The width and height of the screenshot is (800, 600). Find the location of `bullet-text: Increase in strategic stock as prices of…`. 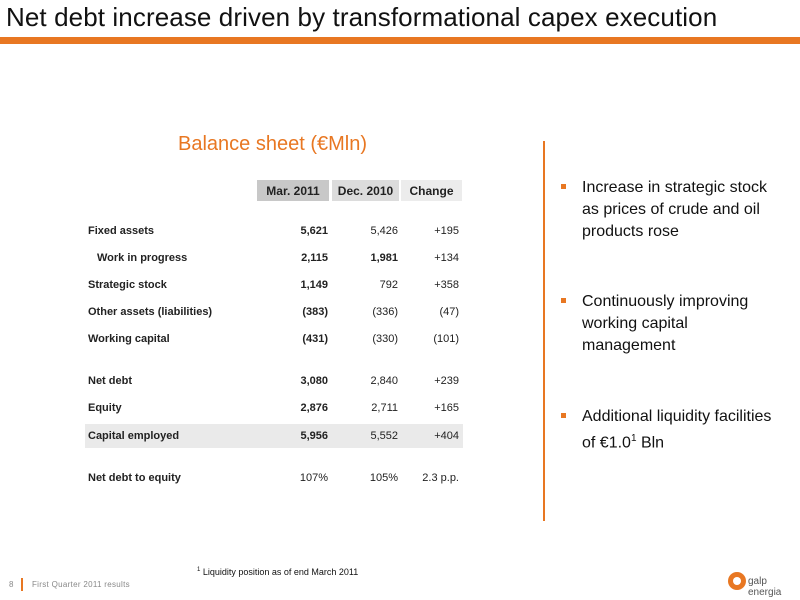

bullet-text: Increase in strategic stock as prices of… is located at coordinates (674, 209).